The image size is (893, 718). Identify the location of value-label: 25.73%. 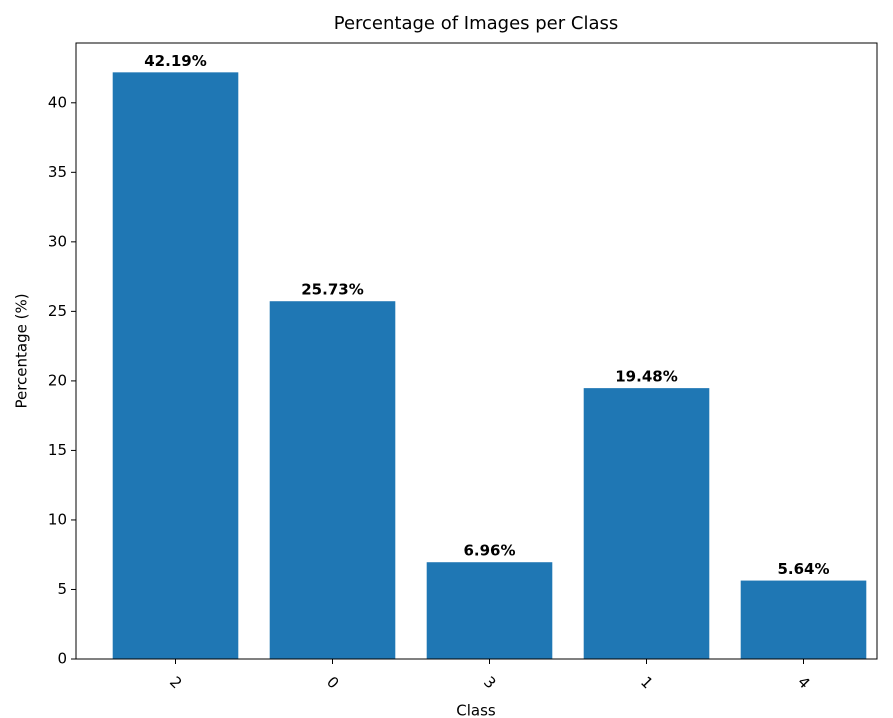
(332, 290).